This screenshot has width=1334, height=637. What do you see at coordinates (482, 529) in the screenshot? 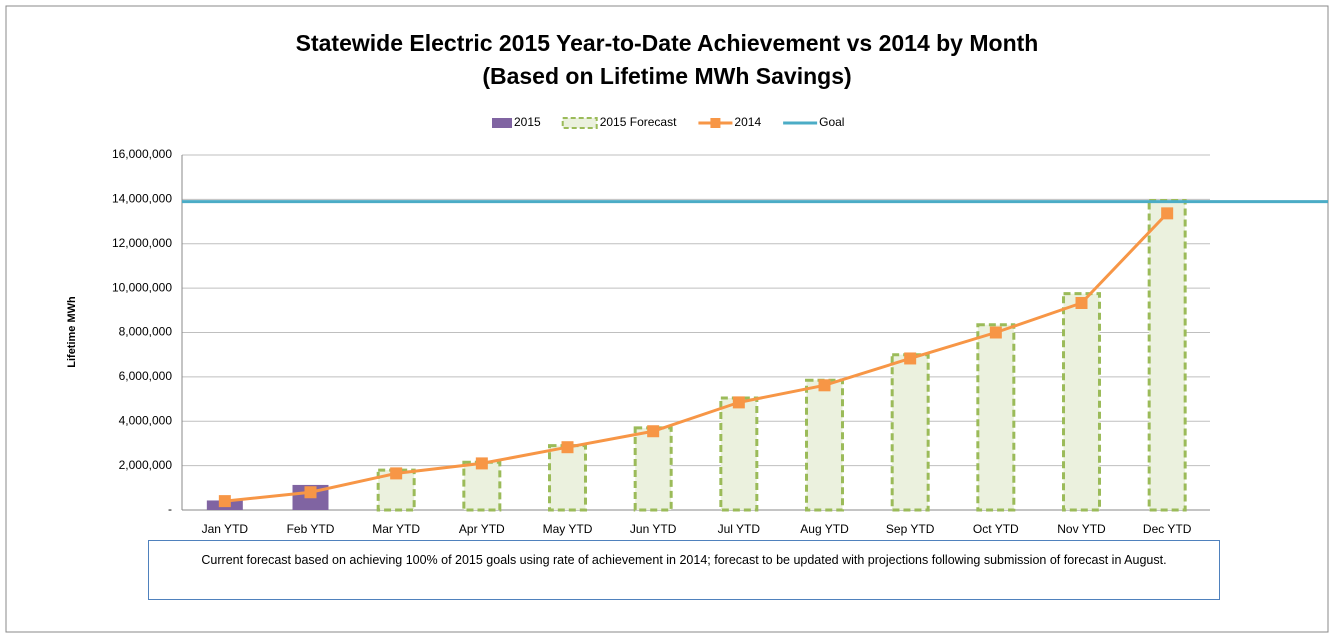
I see `x-tick-label: Apr YTD` at bounding box center [482, 529].